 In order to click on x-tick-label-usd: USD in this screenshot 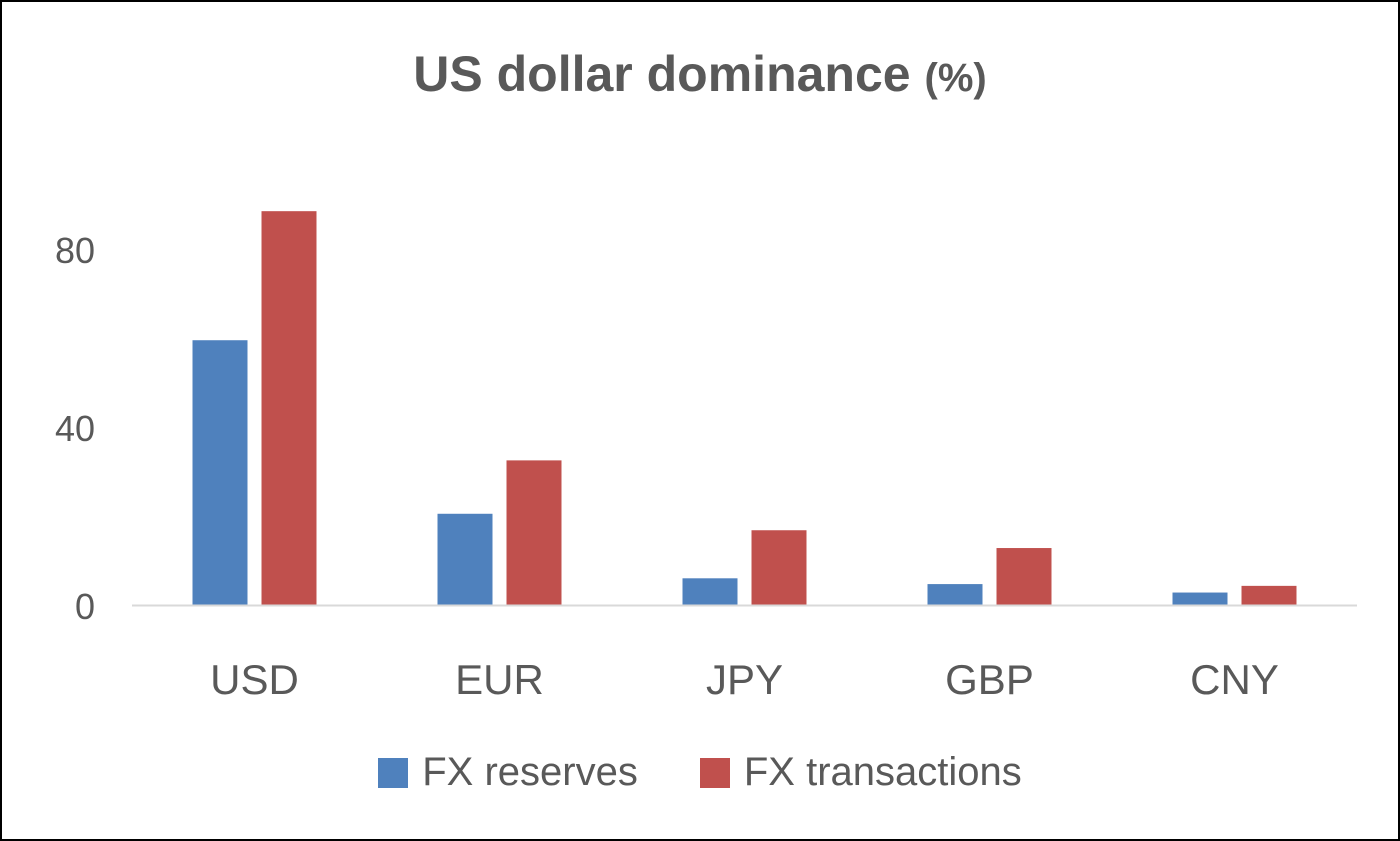, I will do `click(254, 679)`.